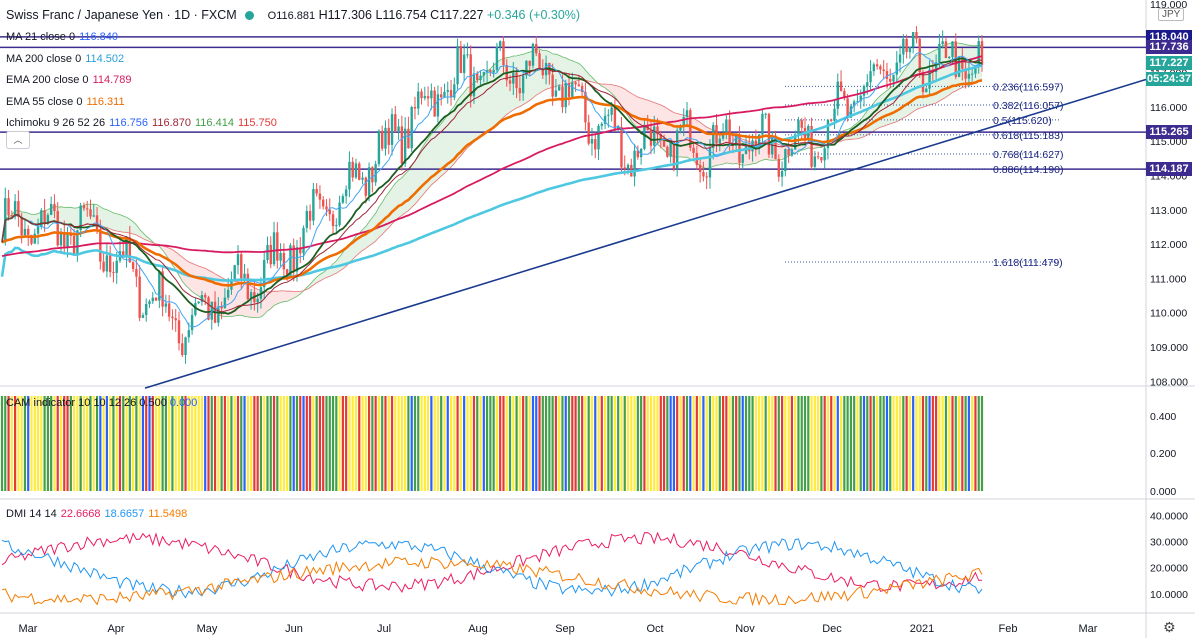 The height and width of the screenshot is (638, 1195). Describe the element at coordinates (1169, 132) in the screenshot. I see `price-badge: 115.265` at that location.